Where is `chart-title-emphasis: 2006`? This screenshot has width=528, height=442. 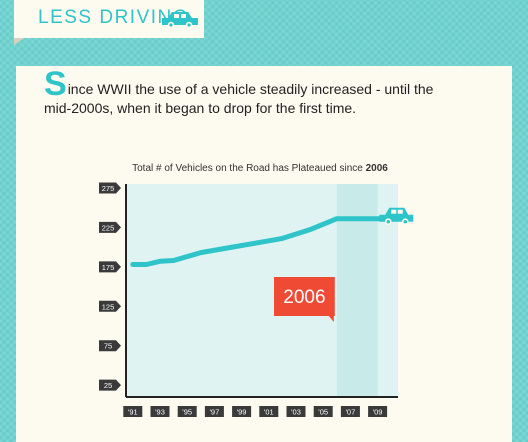
chart-title-emphasis: 2006 is located at coordinates (377, 168).